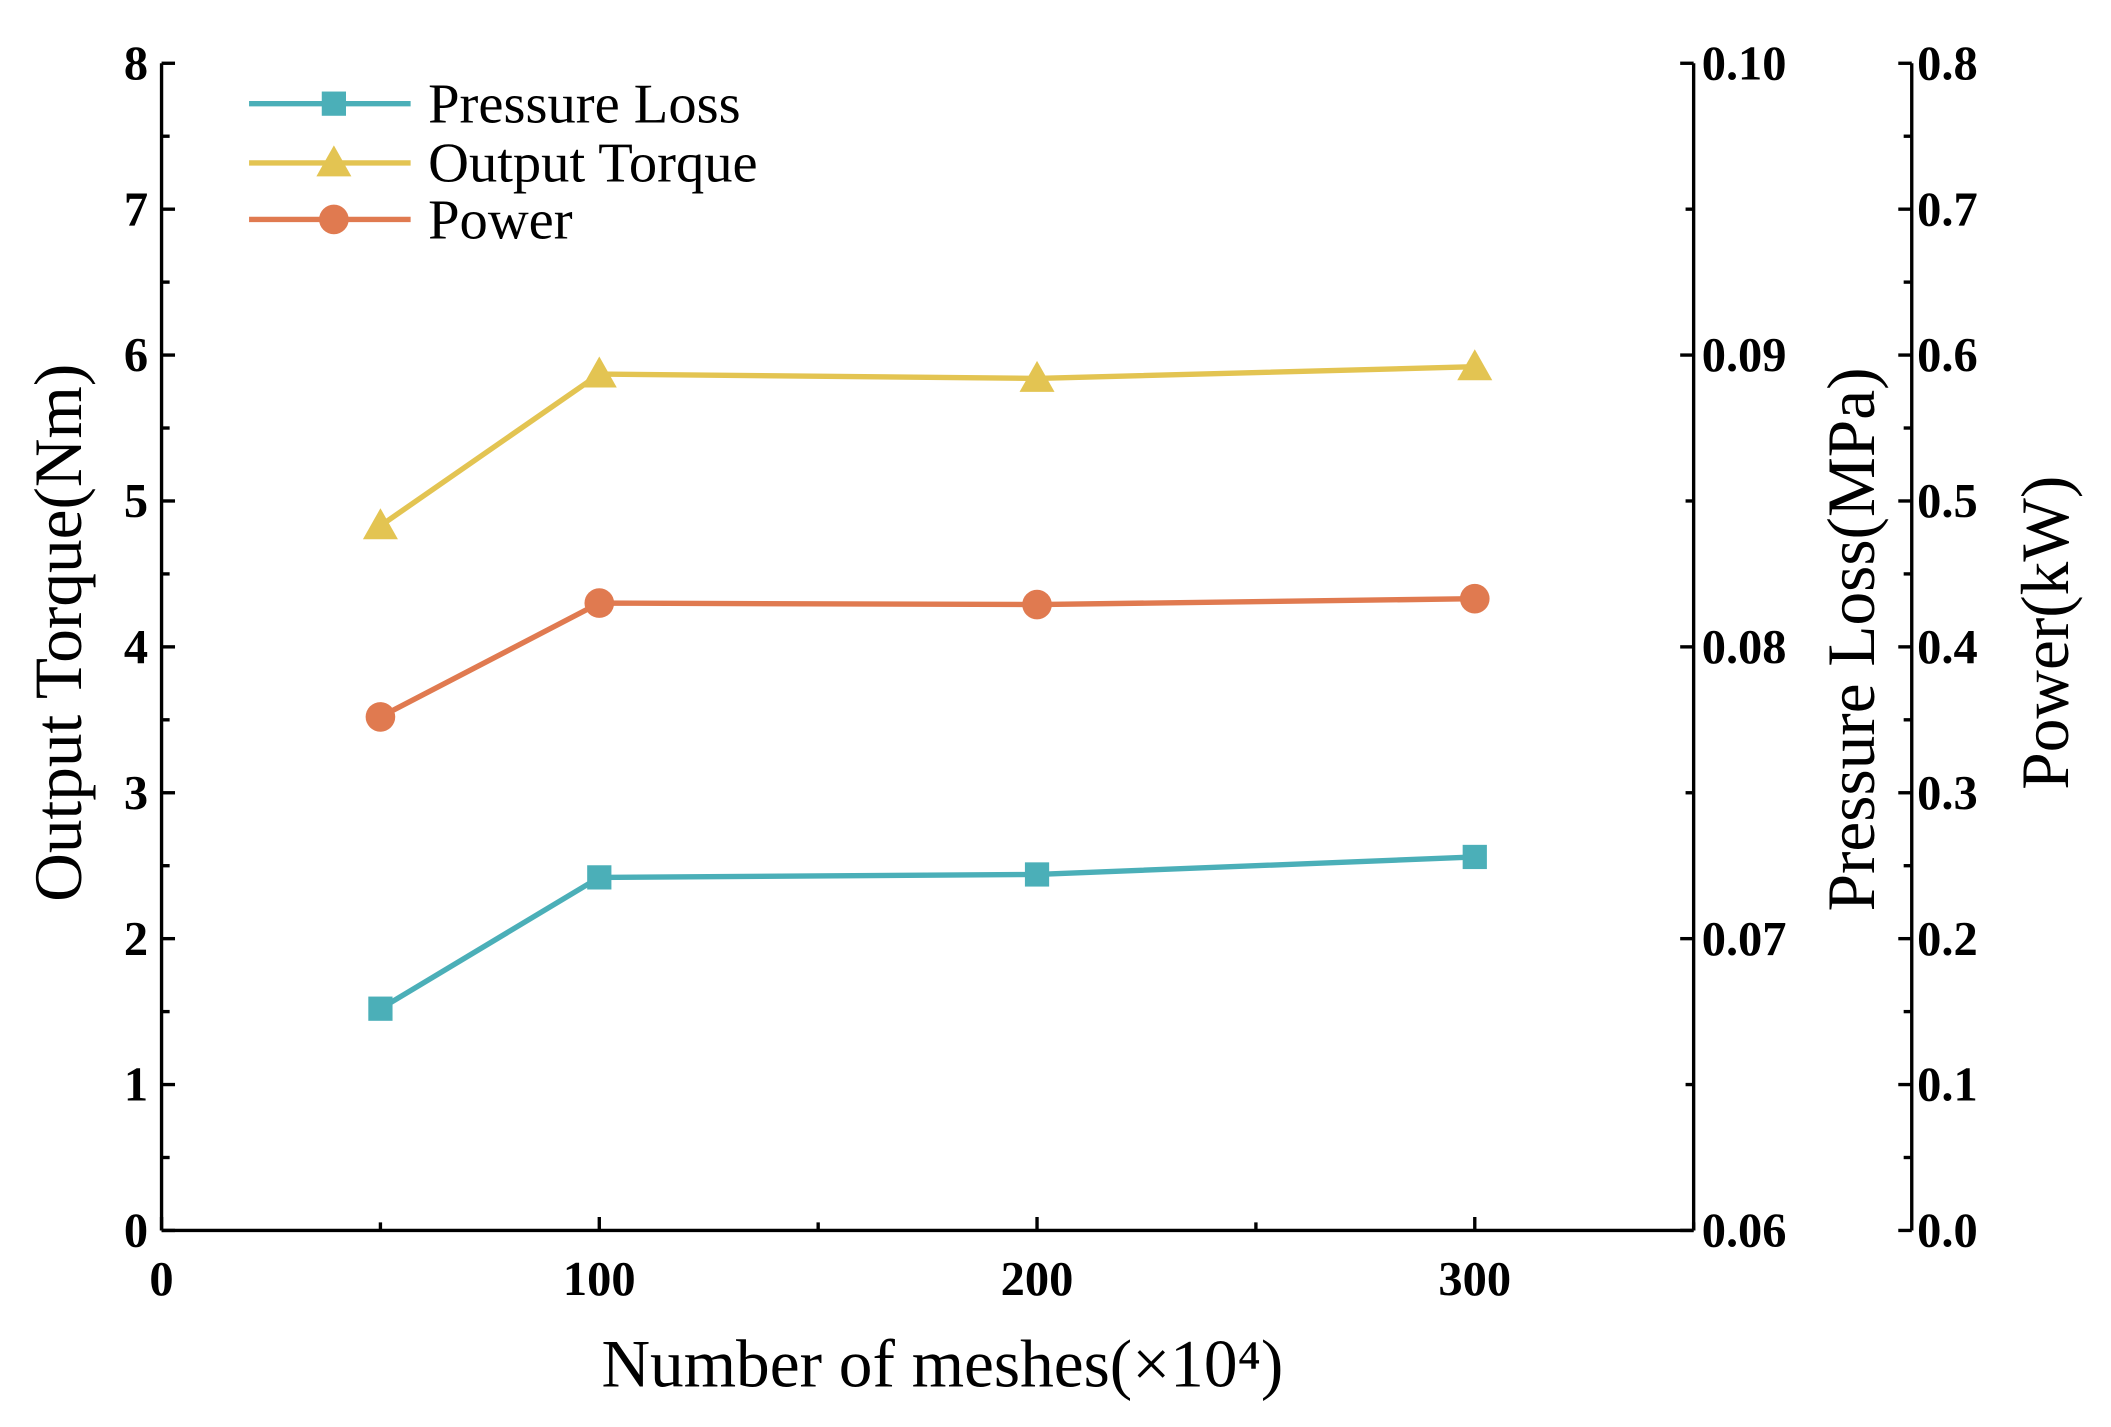 This screenshot has height=1427, width=2111. Describe the element at coordinates (136, 209) in the screenshot. I see `left-tick-label: 7` at that location.